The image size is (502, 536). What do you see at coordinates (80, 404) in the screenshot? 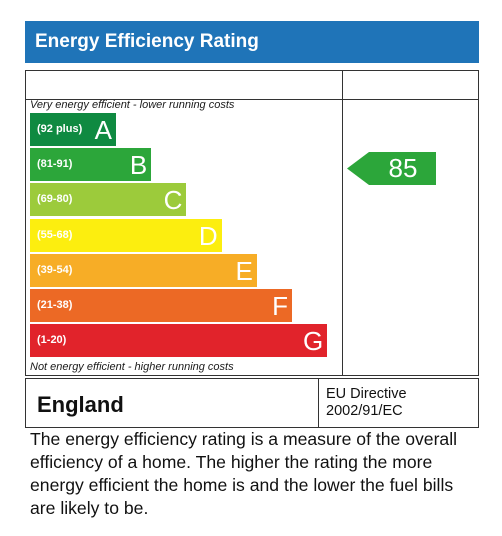
I see `country-label: England` at bounding box center [80, 404].